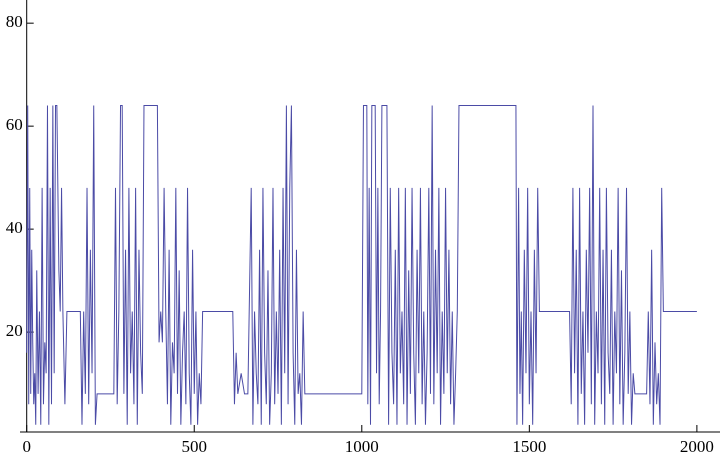  What do you see at coordinates (529, 446) in the screenshot?
I see `x-tick-label: 1500` at bounding box center [529, 446].